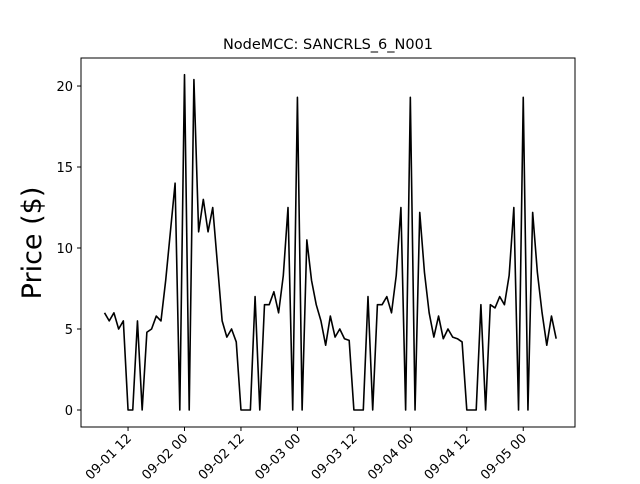 The image size is (640, 484). What do you see at coordinates (222, 455) in the screenshot?
I see `x-tick-label: 09-02 12` at bounding box center [222, 455].